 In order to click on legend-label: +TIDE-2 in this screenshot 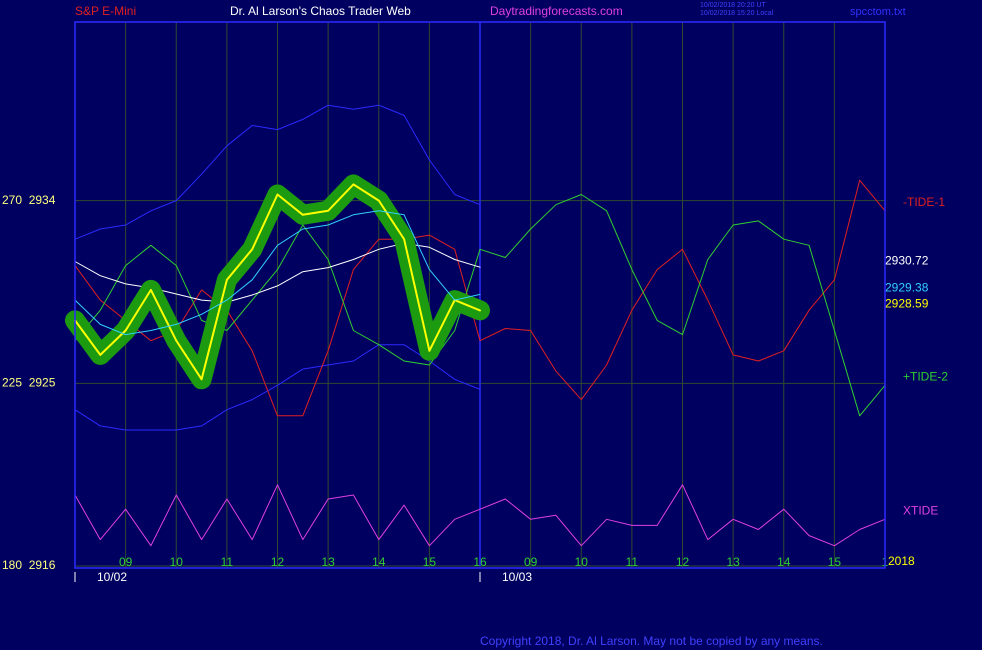, I will do `click(925, 377)`.